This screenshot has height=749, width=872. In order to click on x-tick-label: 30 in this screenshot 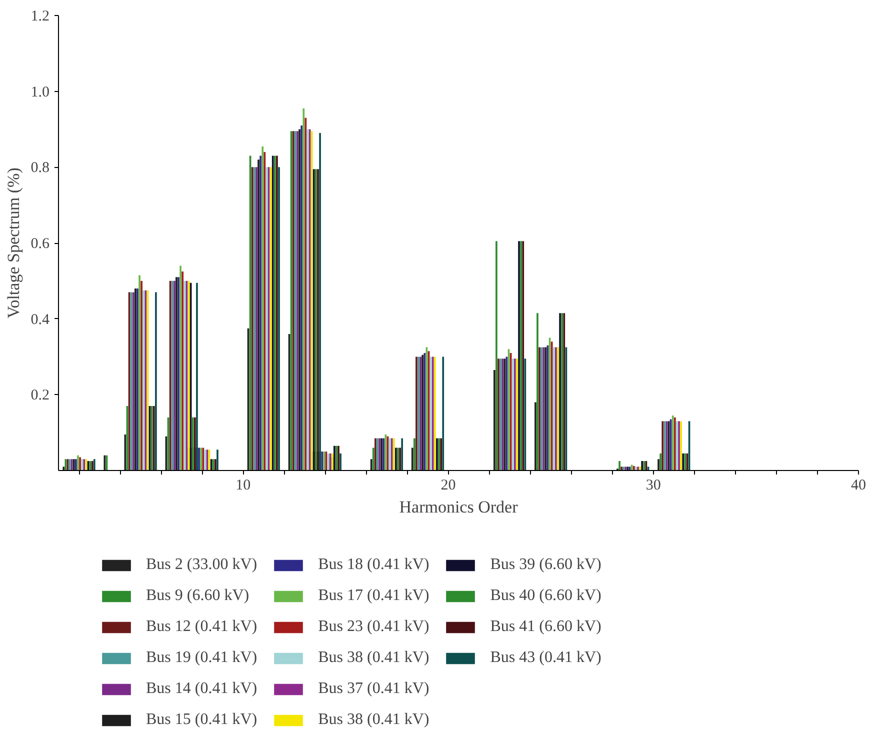, I will do `click(653, 486)`.